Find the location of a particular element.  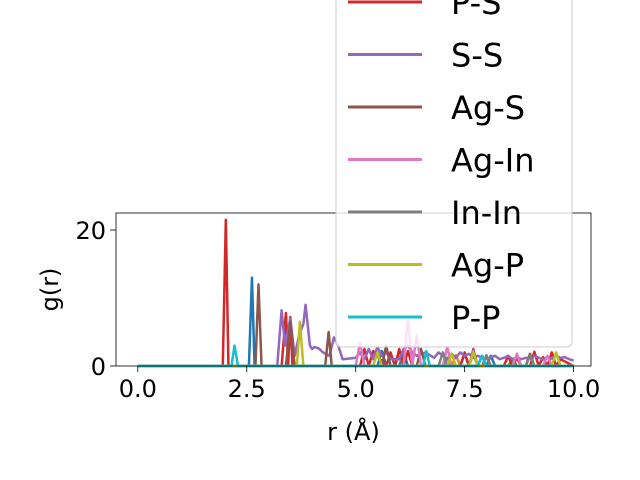

y-axis-label: g(r) is located at coordinates (50, 290).